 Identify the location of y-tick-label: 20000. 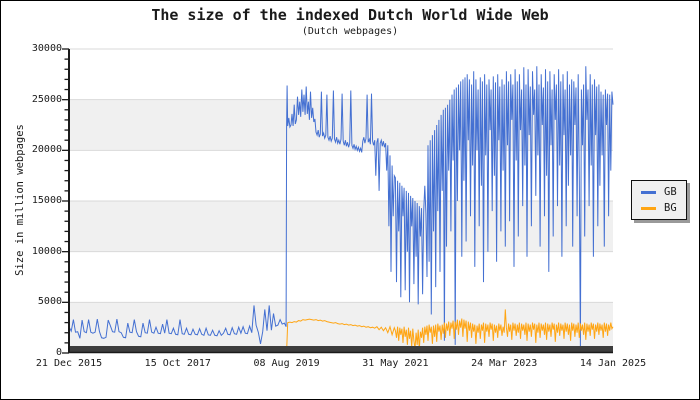
(46, 150).